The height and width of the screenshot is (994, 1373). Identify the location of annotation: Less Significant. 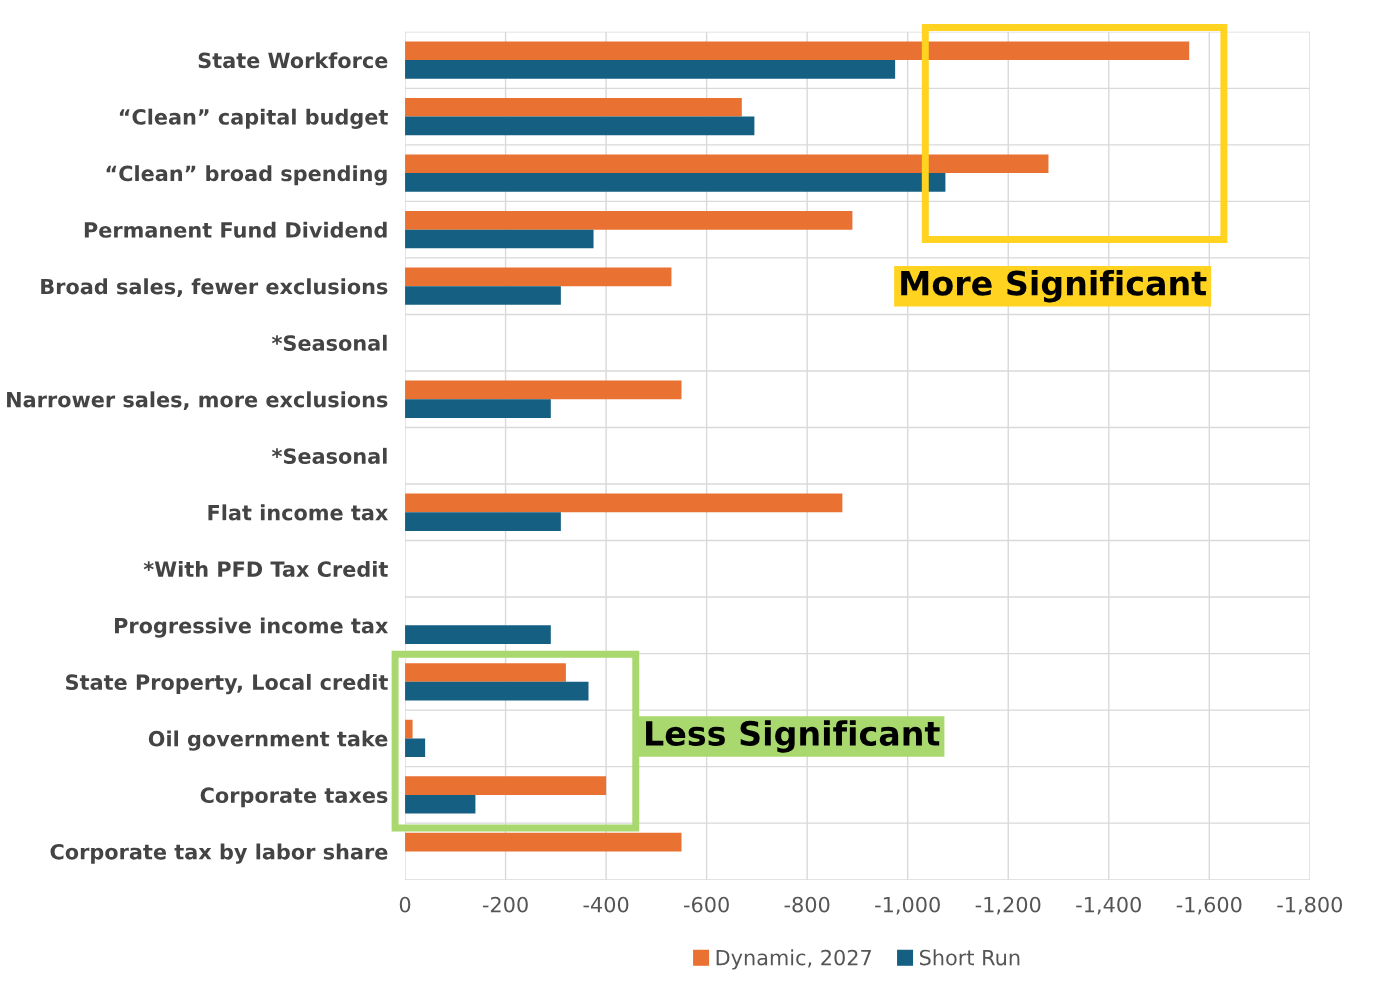
(793, 736).